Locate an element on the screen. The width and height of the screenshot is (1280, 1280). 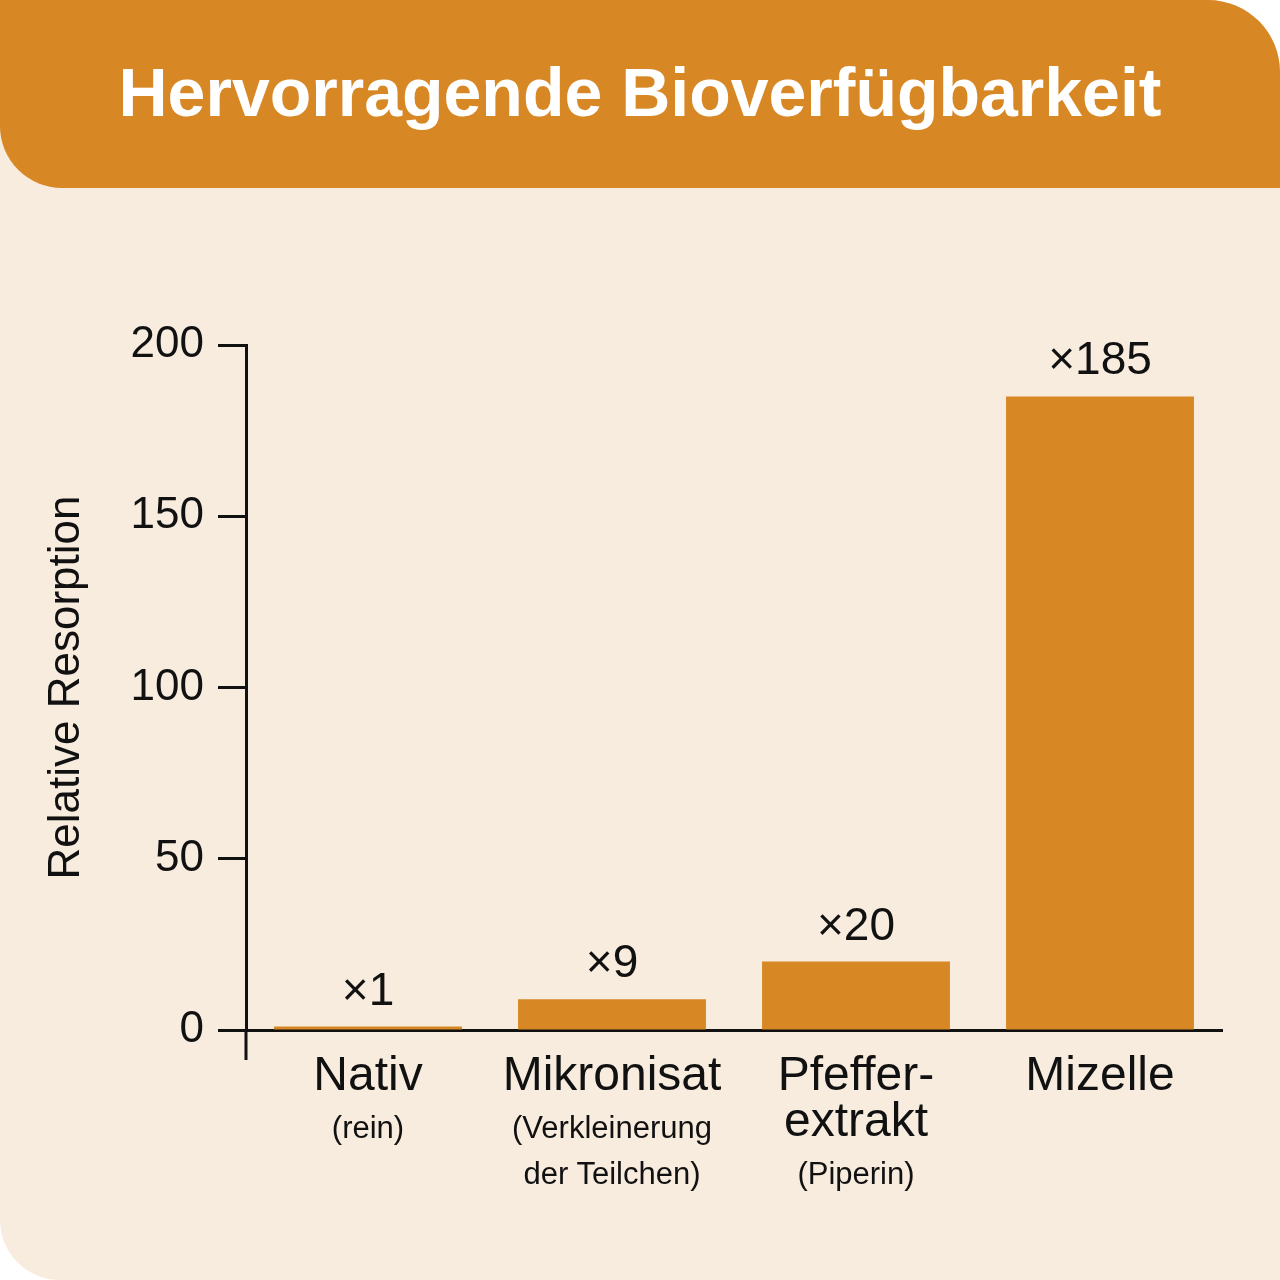
data-label: ×185 is located at coordinates (1100, 358).